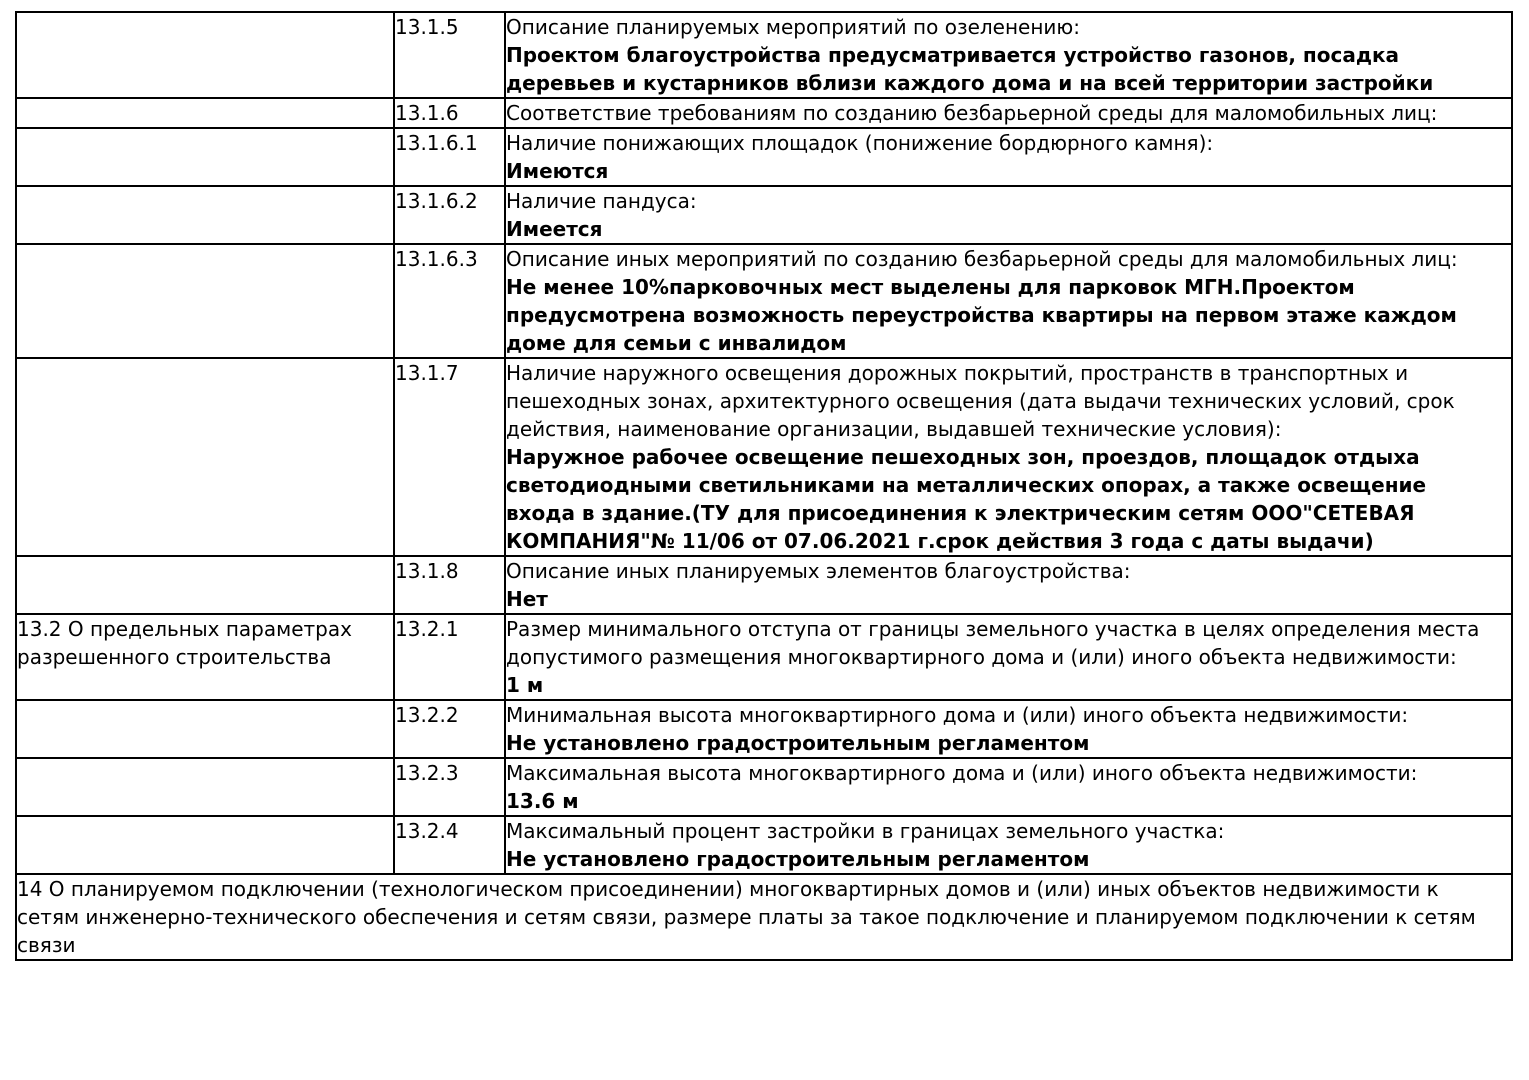 The image size is (1529, 1080). What do you see at coordinates (449, 157) in the screenshot?
I see `item-number-cell: 13.1.6.1` at bounding box center [449, 157].